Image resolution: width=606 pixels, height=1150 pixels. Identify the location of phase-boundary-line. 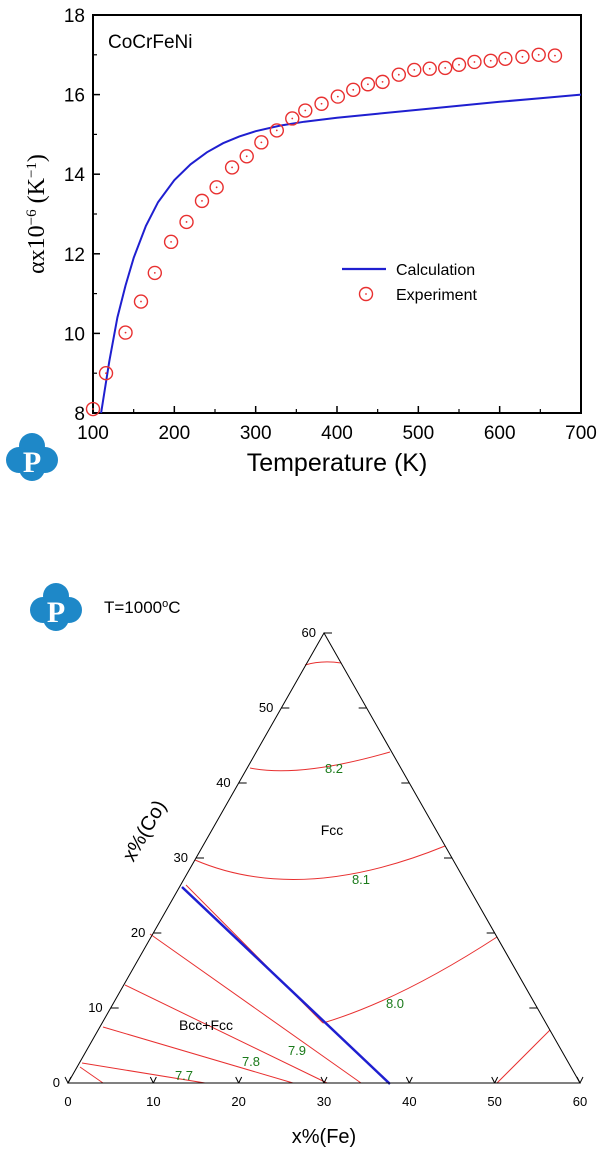
(286, 985).